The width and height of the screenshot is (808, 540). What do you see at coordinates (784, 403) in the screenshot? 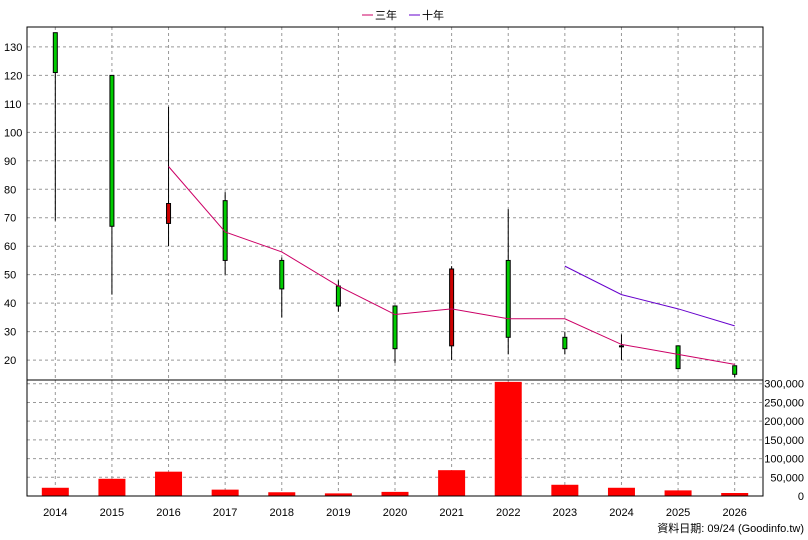
I see `volume-tick-label: 250,000` at bounding box center [784, 403].